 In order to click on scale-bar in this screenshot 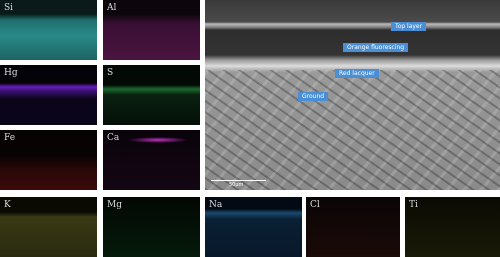, I will do `click(238, 180)`.